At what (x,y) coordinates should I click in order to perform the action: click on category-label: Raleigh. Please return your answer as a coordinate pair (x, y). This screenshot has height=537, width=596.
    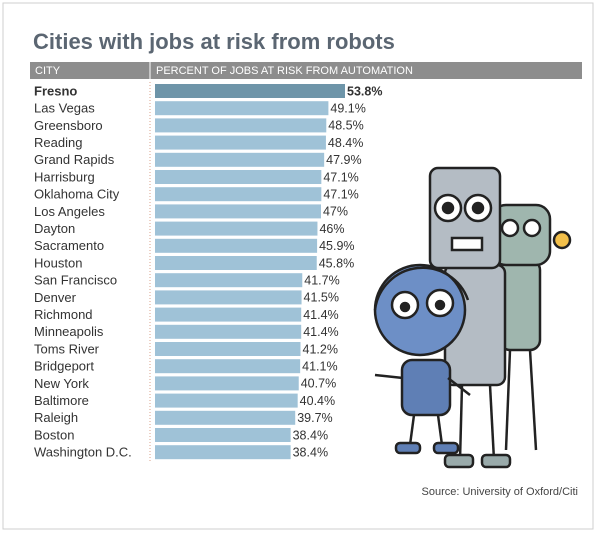
    Looking at the image, I should click on (56, 417).